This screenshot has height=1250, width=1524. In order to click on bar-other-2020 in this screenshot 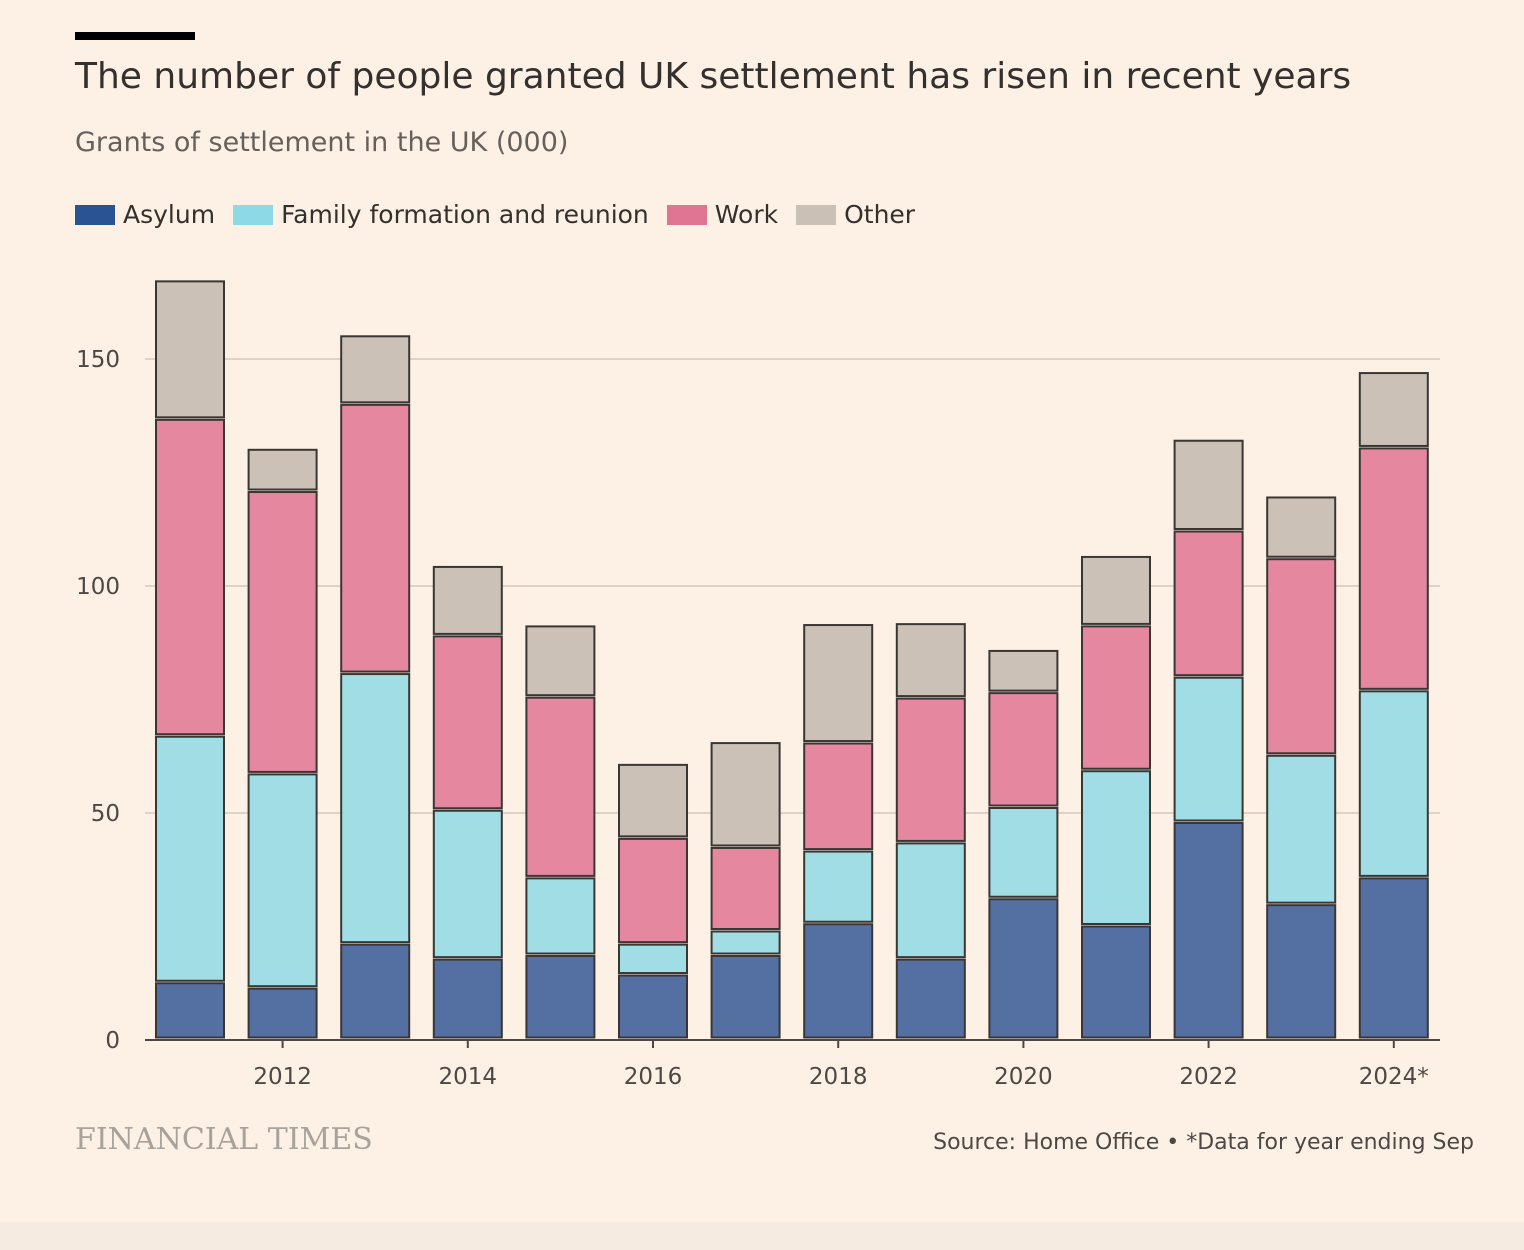, I will do `click(1023, 670)`.